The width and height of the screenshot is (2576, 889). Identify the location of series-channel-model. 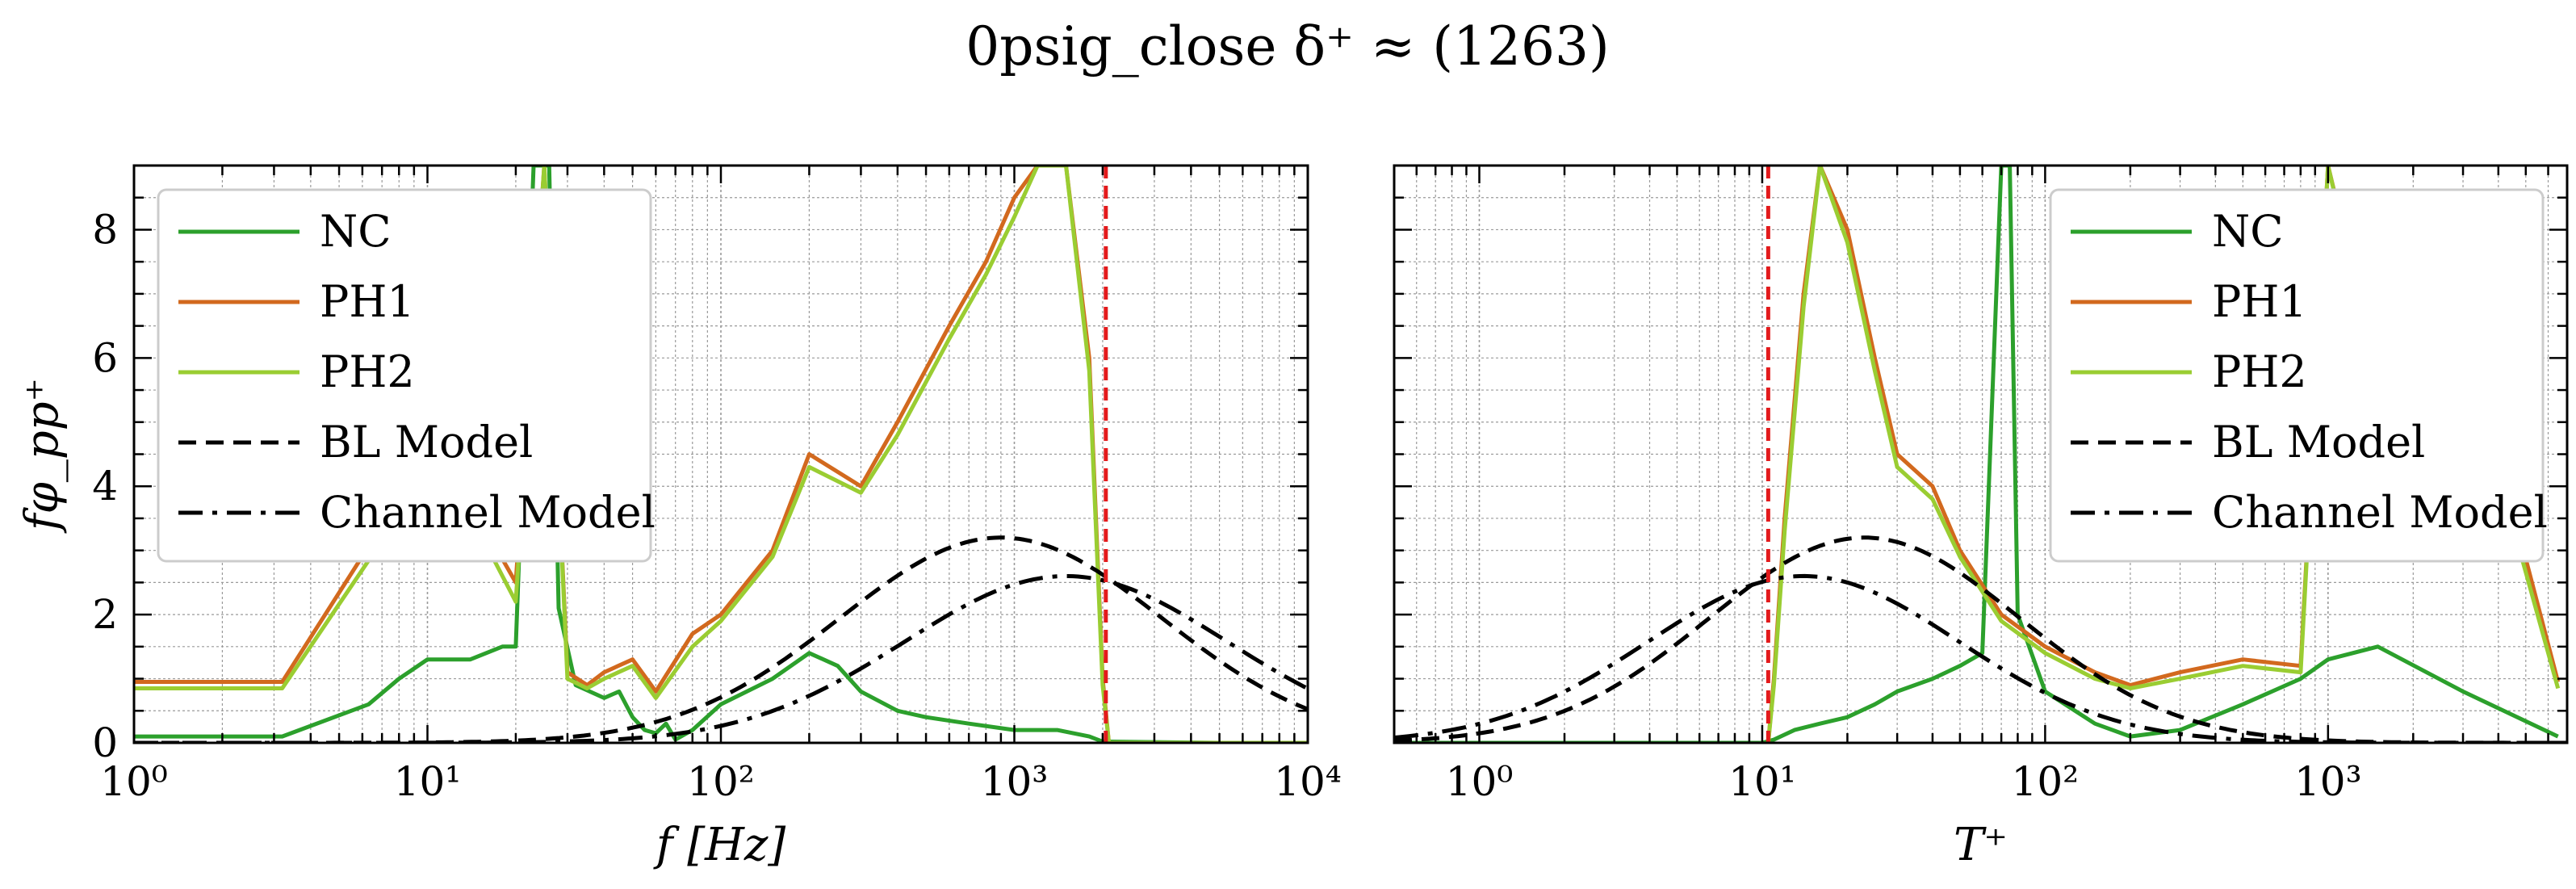
(1981, 658).